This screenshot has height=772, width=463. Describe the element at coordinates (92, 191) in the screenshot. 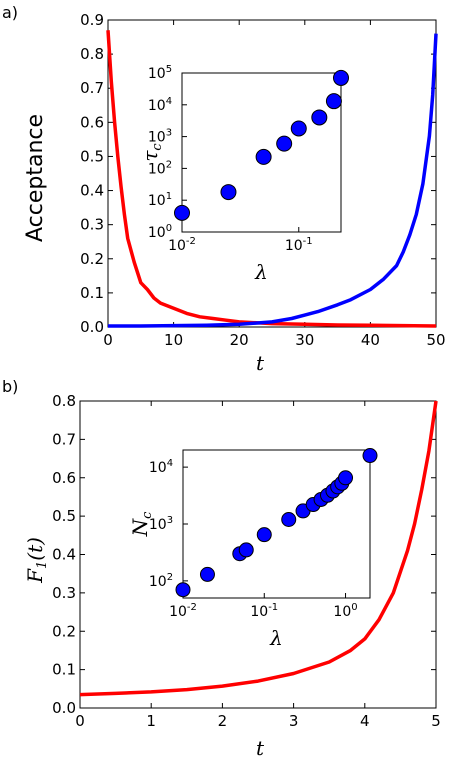

I see `panel-a-ytick-label: 0.4` at that location.